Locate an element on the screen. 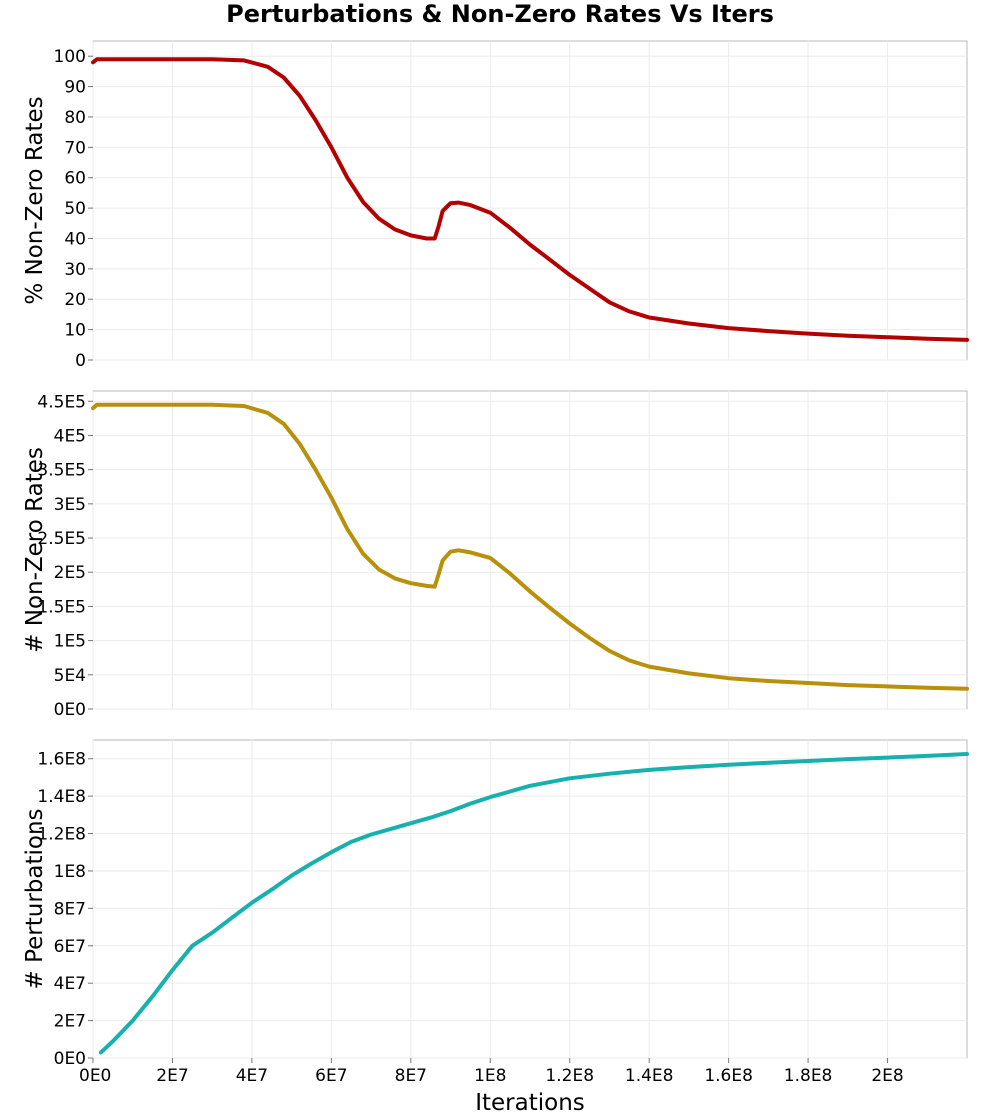 The width and height of the screenshot is (1000, 1120). y-tick-label: 10 is located at coordinates (75, 331).